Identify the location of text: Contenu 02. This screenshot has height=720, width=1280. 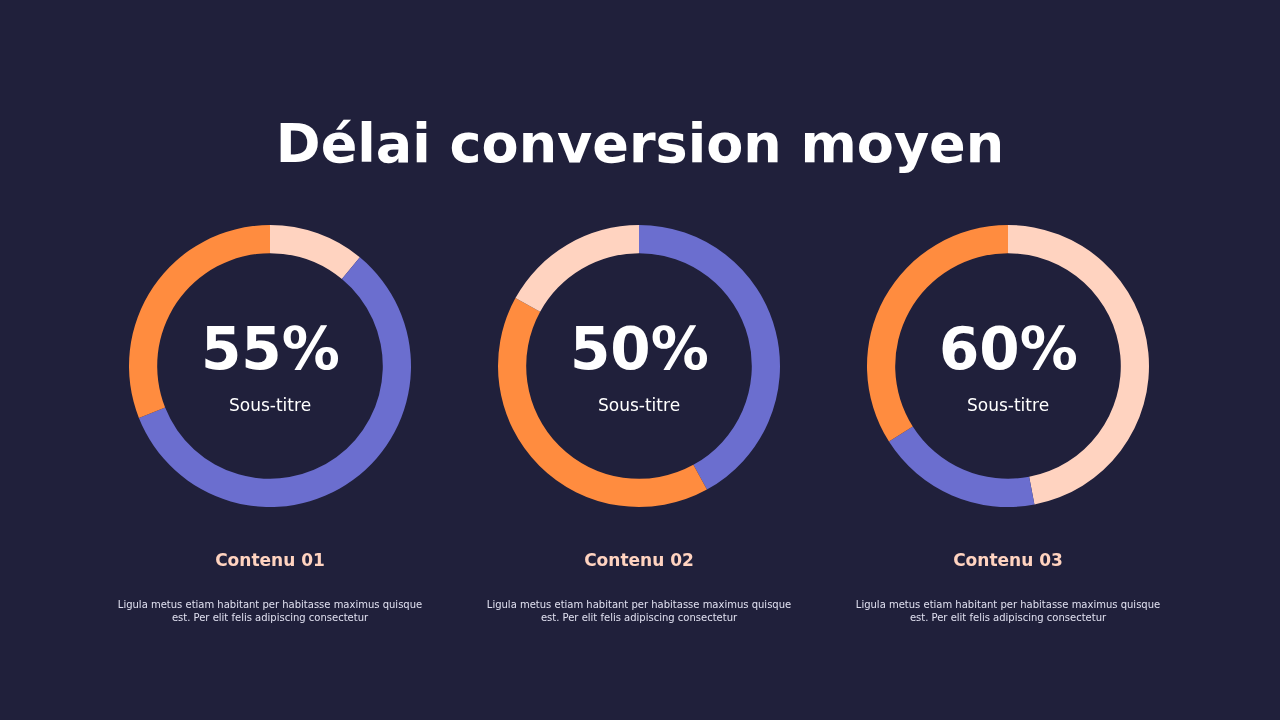
(639, 560).